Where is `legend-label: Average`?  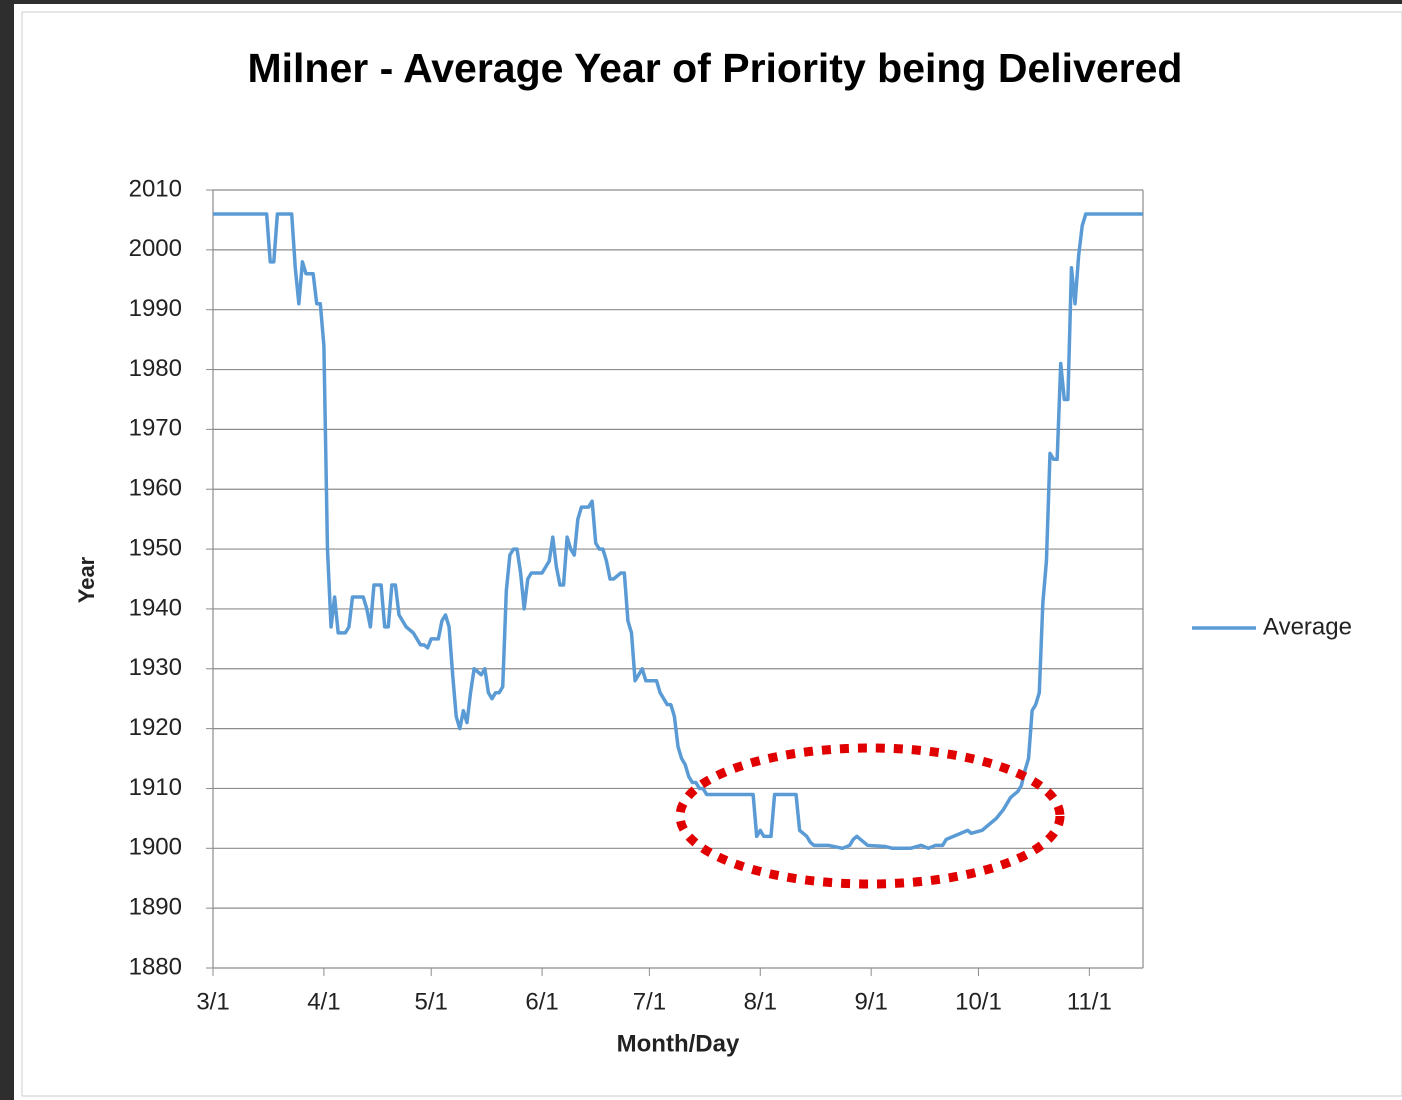 legend-label: Average is located at coordinates (1307, 626).